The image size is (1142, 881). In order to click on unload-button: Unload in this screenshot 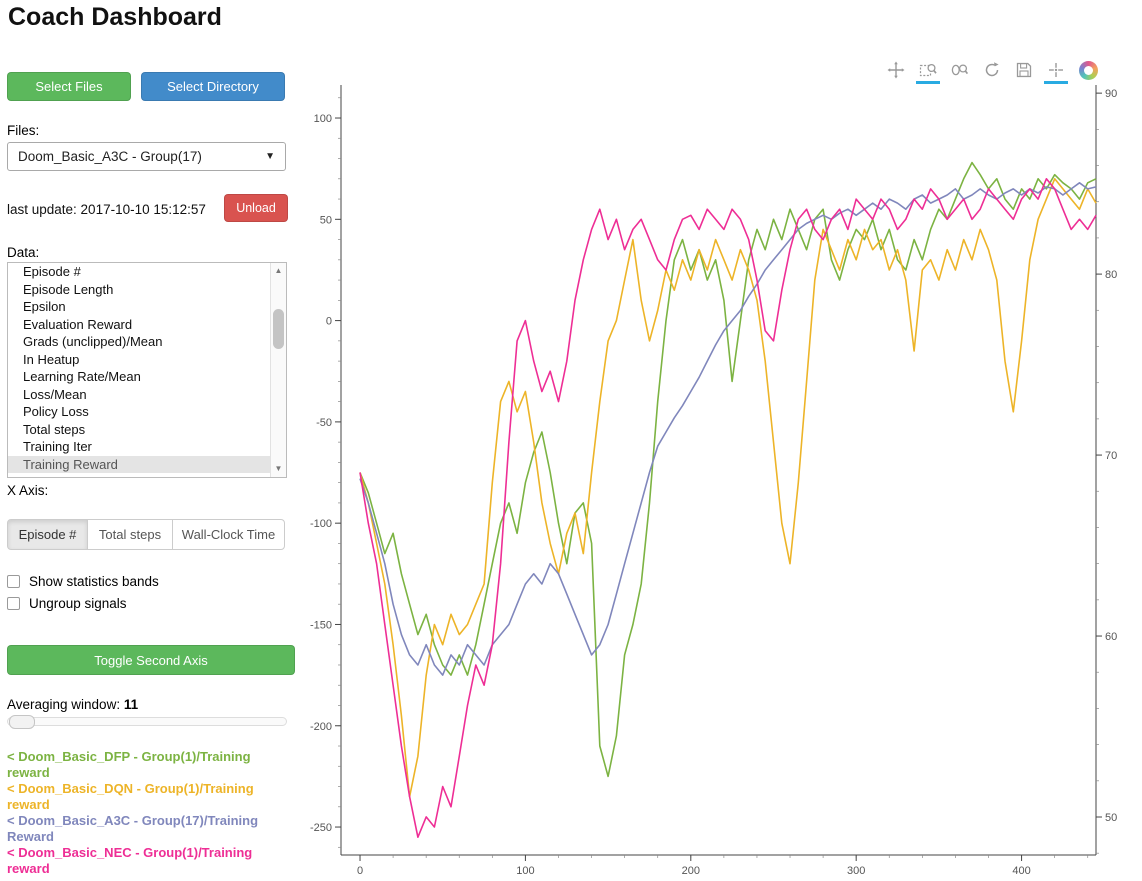, I will do `click(256, 208)`.